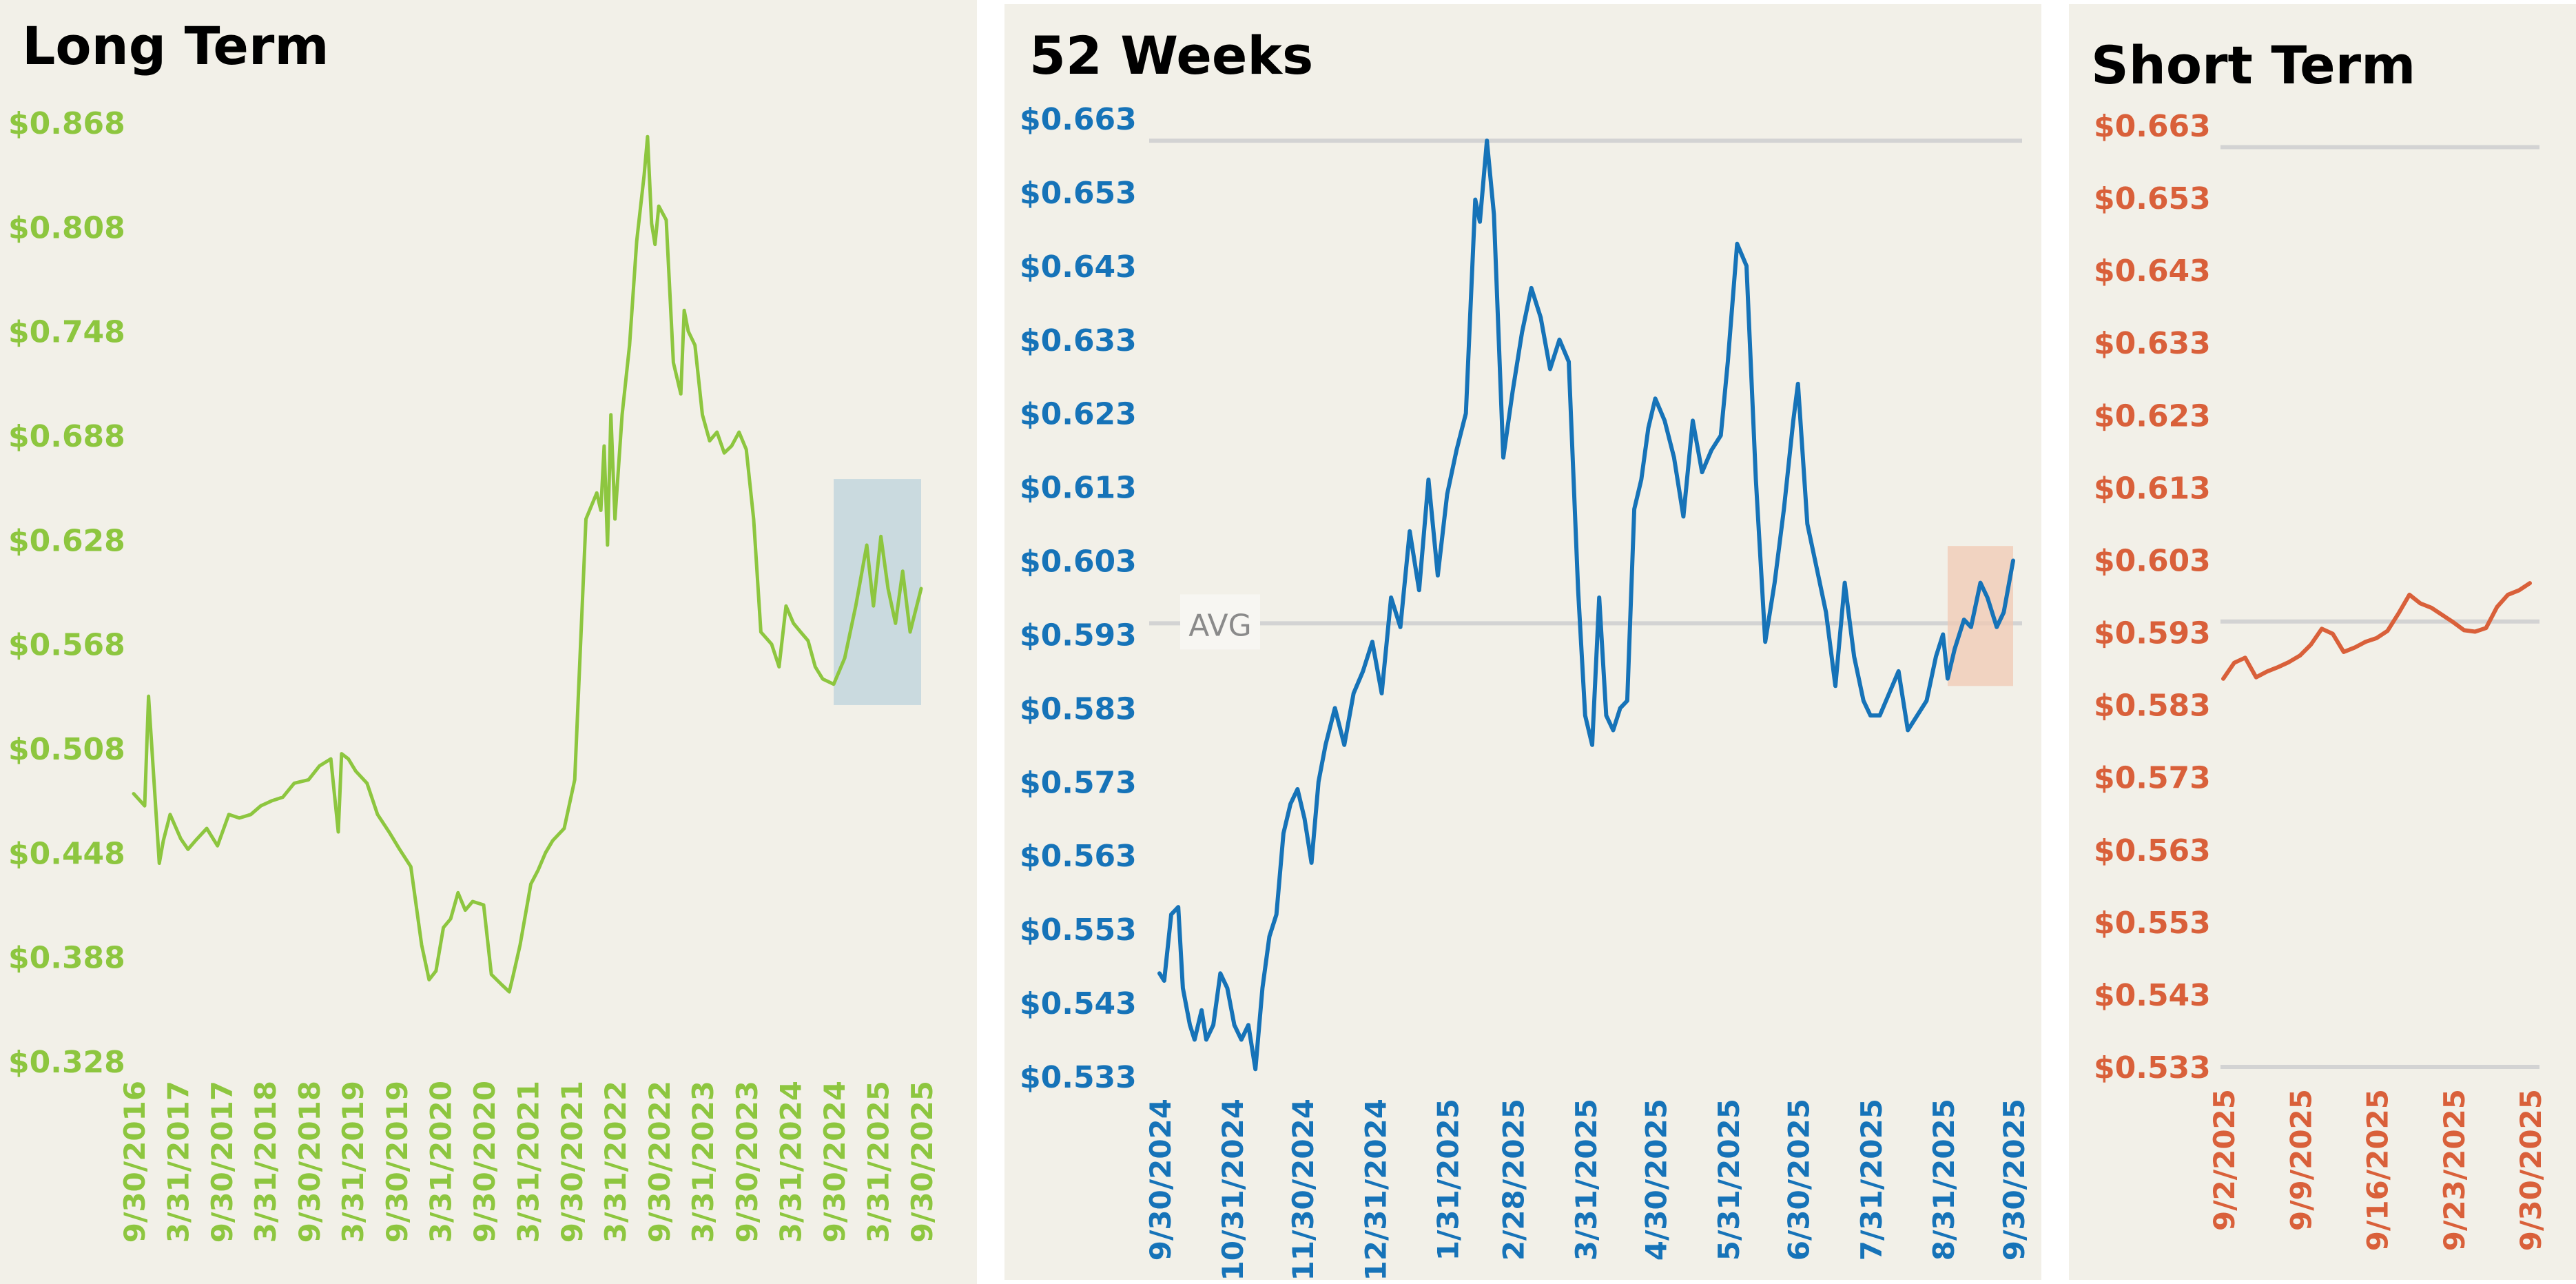  What do you see at coordinates (2454, 1170) in the screenshot?
I see `short-term-x-tick-label: 9/23/2025` at bounding box center [2454, 1170].